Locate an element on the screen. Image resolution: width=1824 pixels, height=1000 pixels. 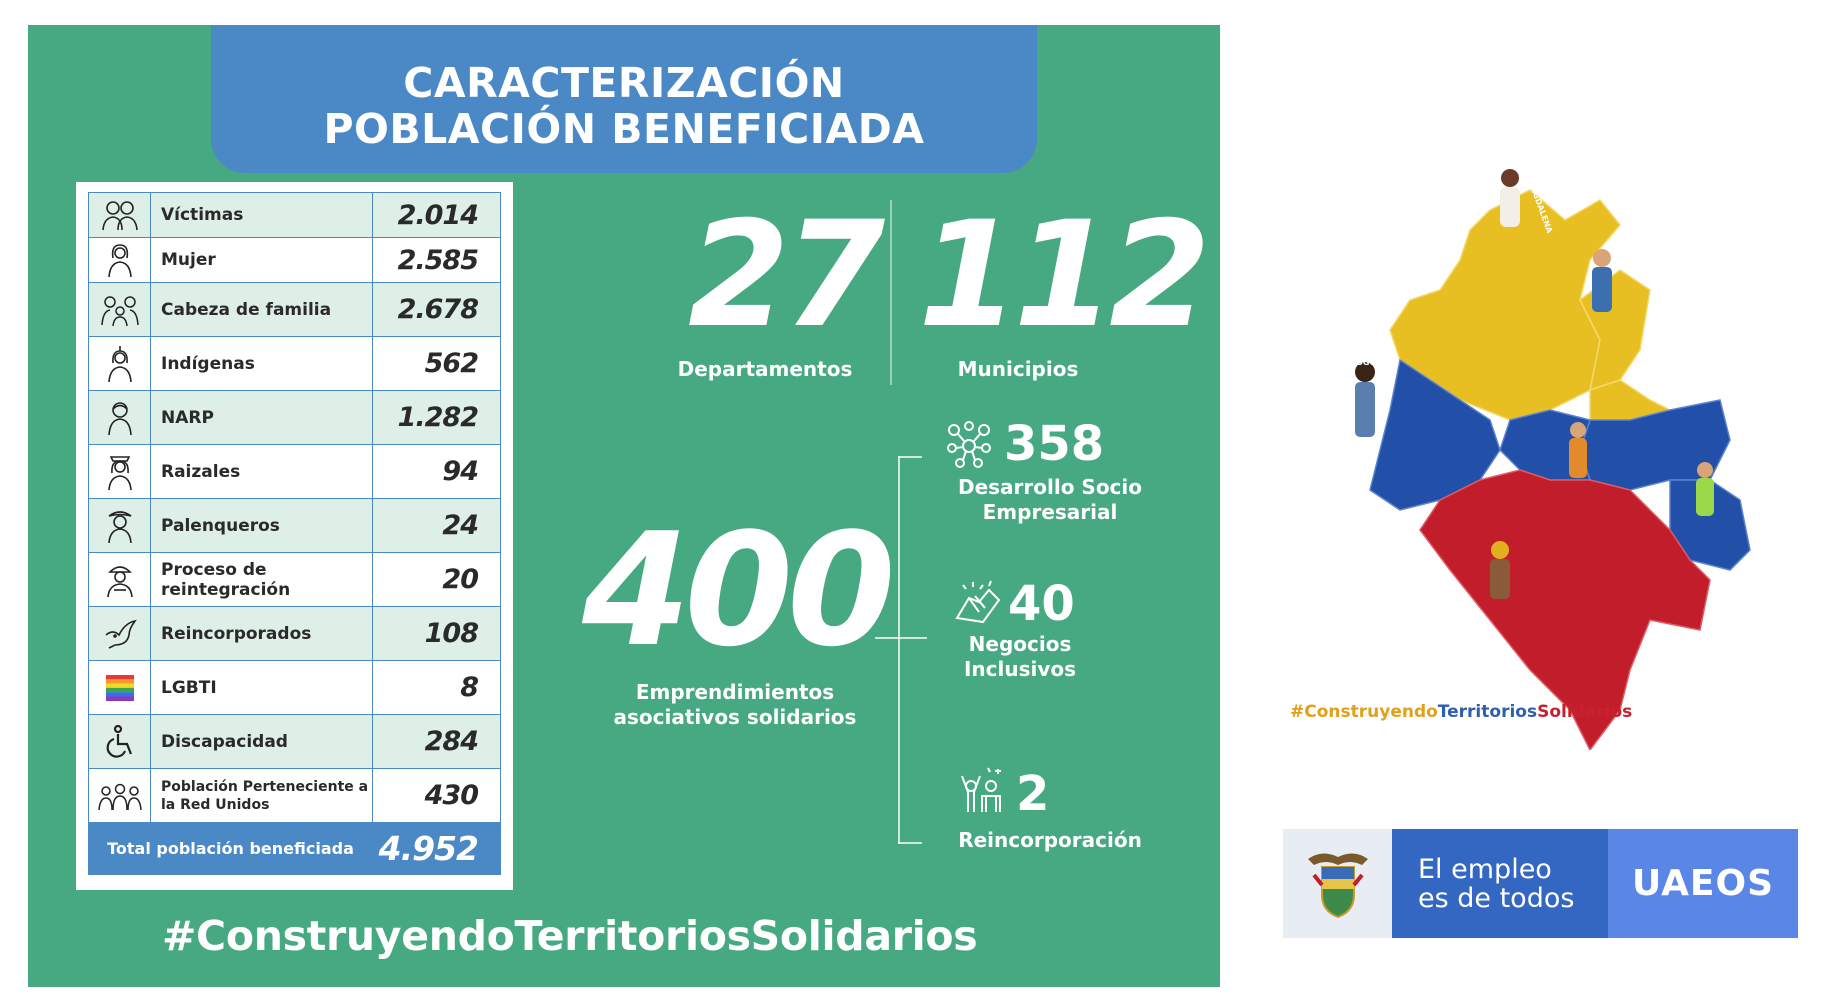
row-label: Palenqueros is located at coordinates (261, 525).